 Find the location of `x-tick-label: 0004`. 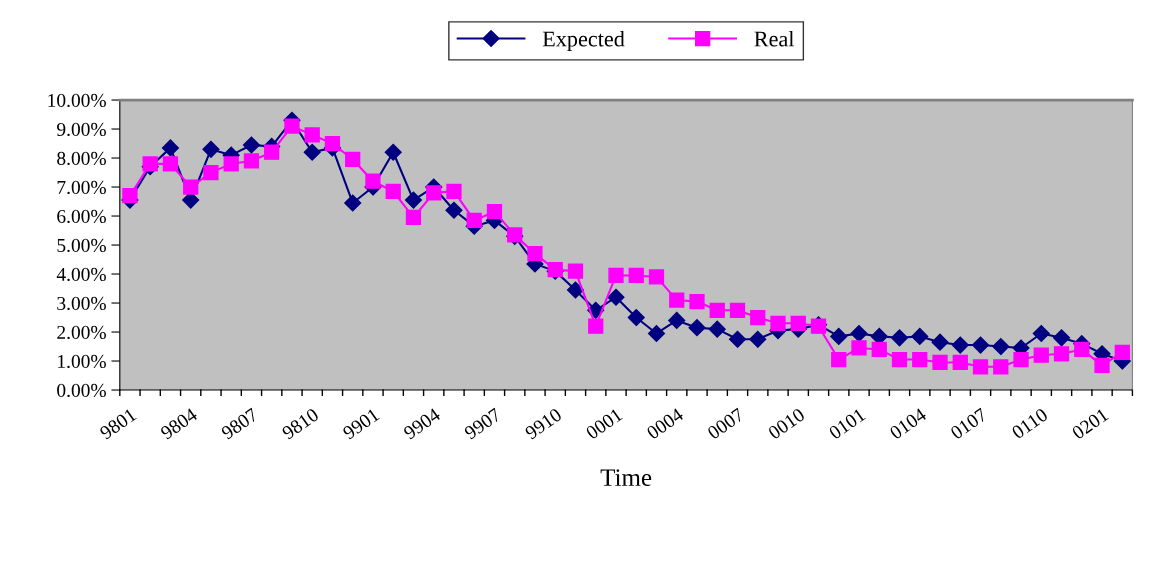

x-tick-label: 0004 is located at coordinates (665, 423).